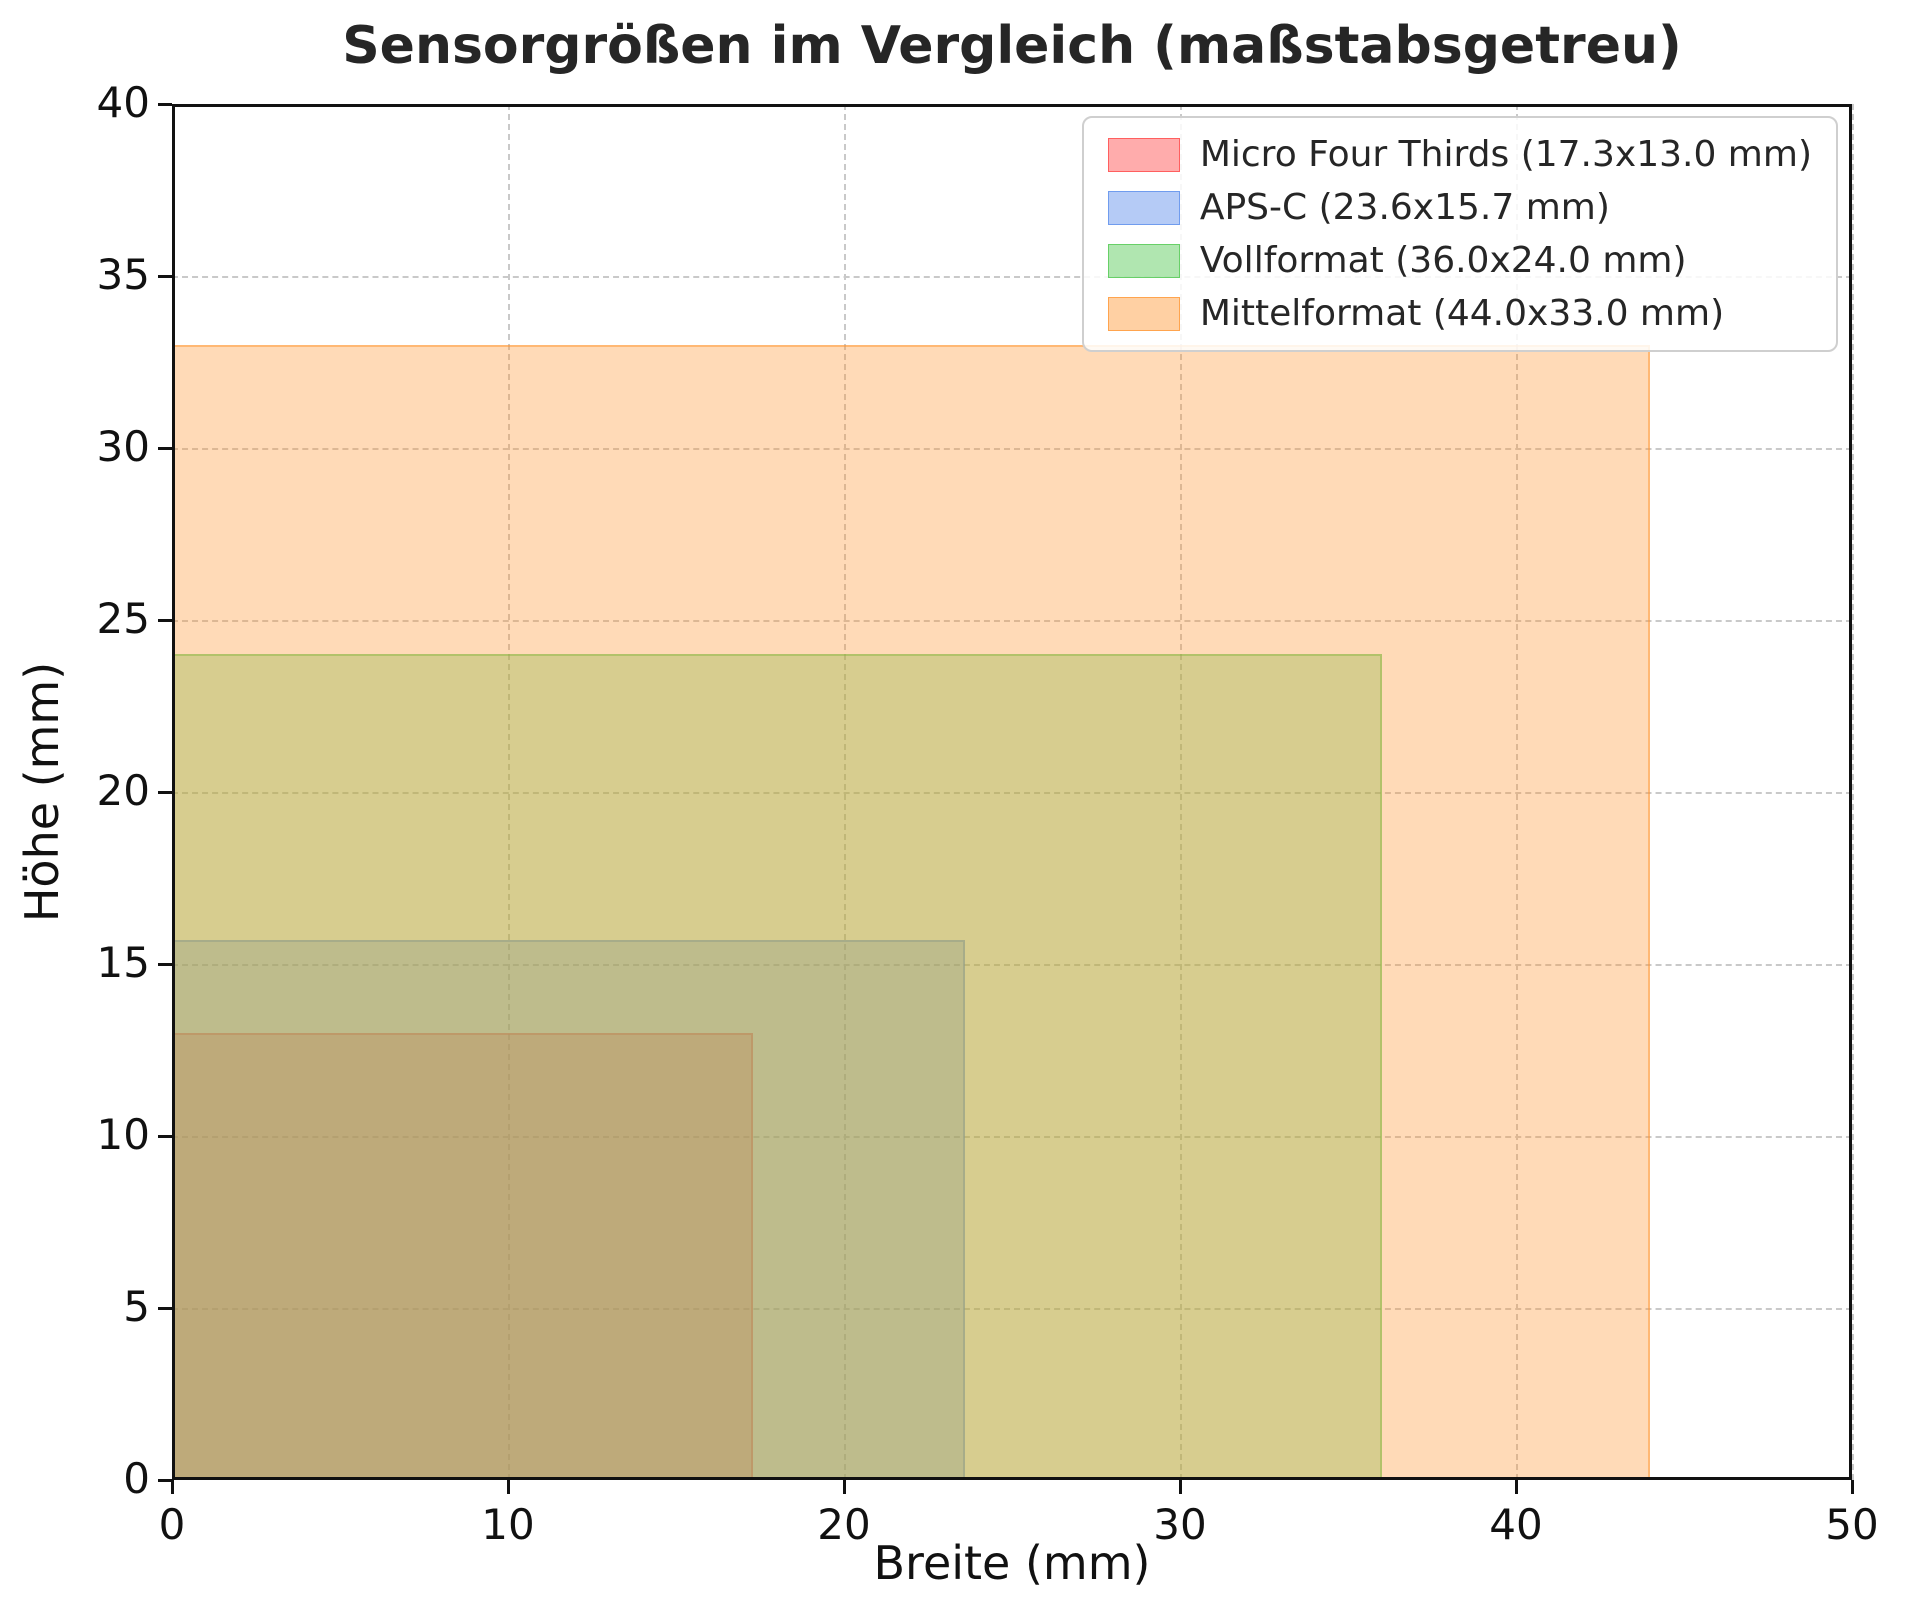 This screenshot has height=1604, width=1920. I want to click on x-tick-label-10: 10, so click(508, 1524).